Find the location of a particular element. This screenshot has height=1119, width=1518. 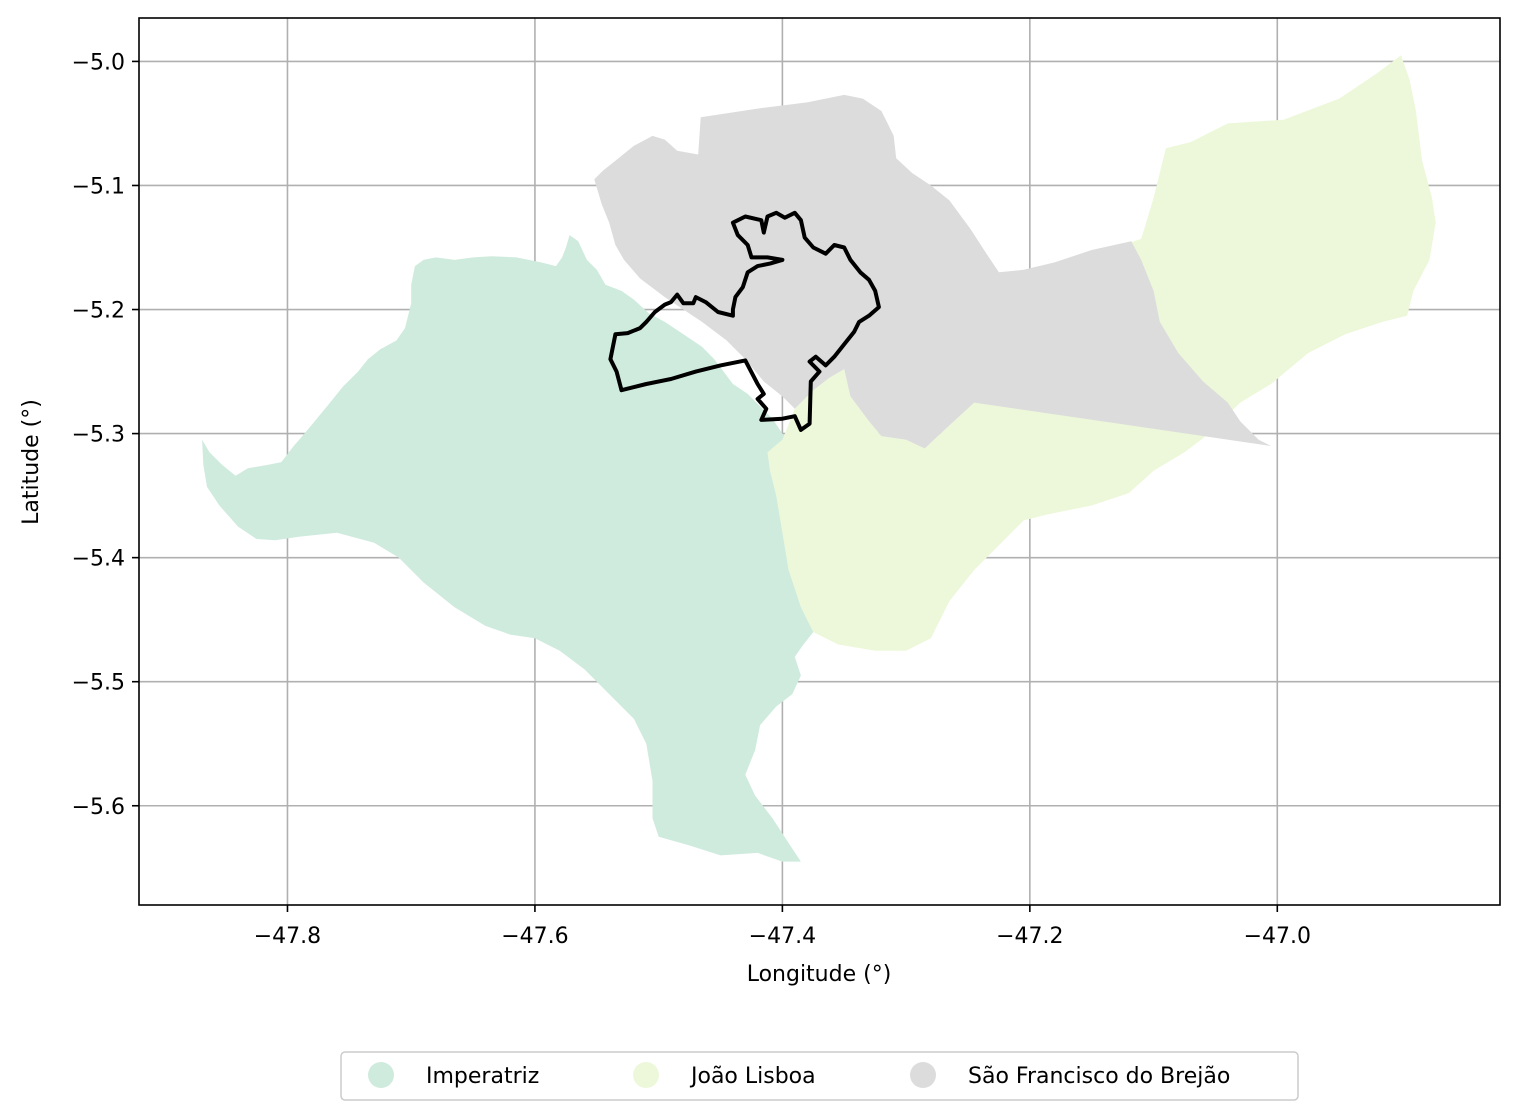

x-axis-label: Longitude (°) is located at coordinates (819, 974).